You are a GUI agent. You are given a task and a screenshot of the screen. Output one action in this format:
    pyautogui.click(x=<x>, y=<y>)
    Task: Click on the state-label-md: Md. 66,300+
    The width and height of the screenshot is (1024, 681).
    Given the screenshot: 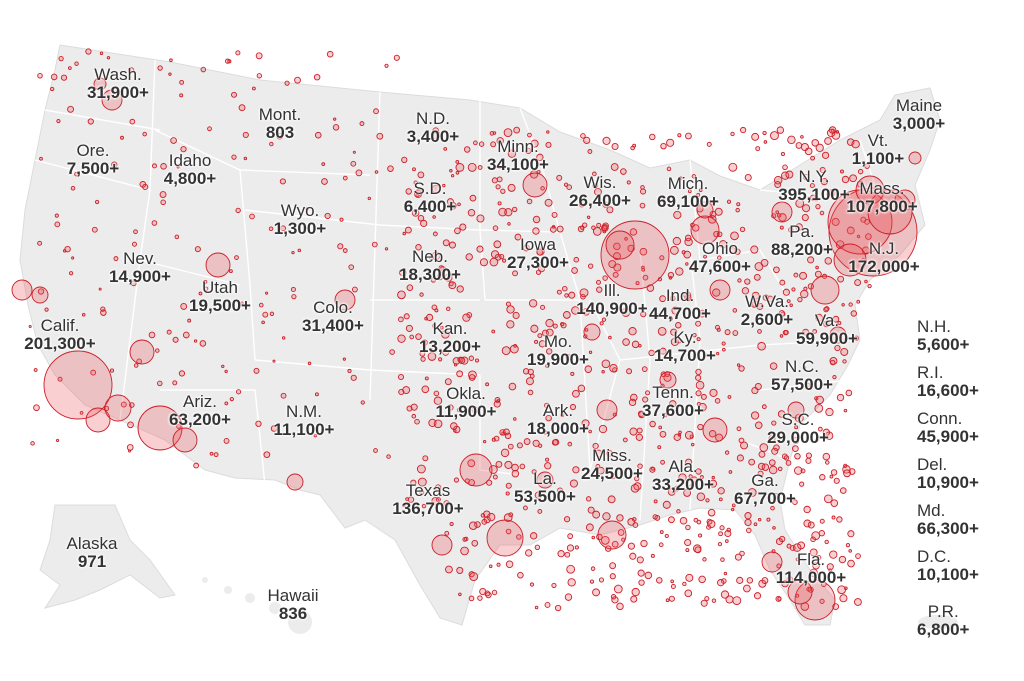 What is the action you would take?
    pyautogui.click(x=948, y=520)
    